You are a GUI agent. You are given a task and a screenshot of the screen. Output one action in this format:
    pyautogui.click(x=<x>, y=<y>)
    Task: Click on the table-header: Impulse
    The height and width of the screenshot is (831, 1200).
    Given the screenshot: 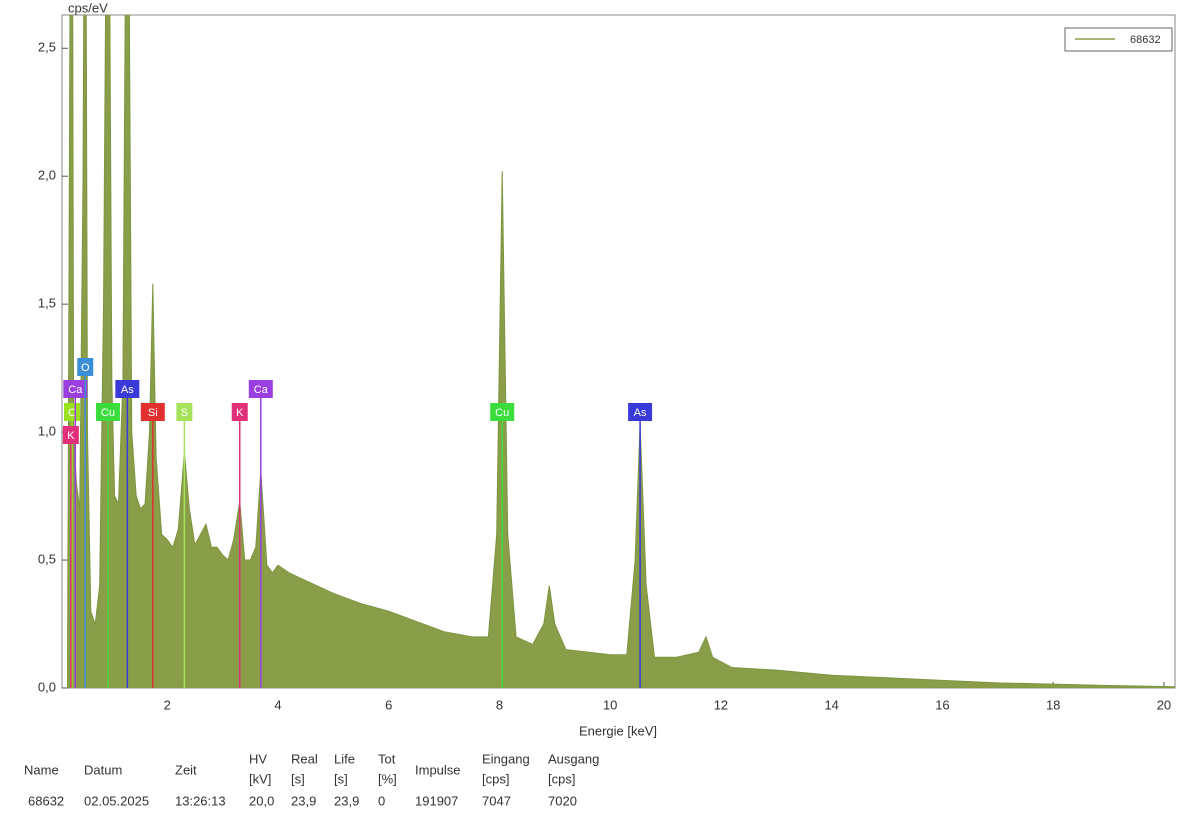 What is the action you would take?
    pyautogui.click(x=438, y=769)
    